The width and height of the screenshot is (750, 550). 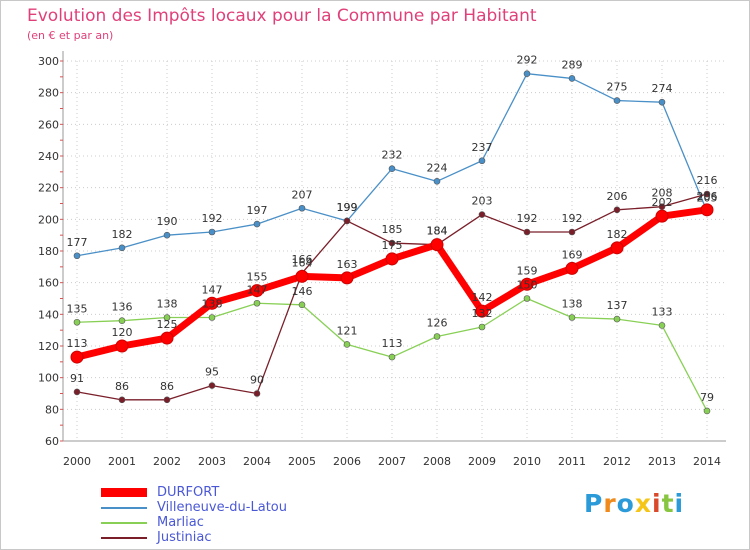 What do you see at coordinates (527, 461) in the screenshot?
I see `x-tick-label: 2010` at bounding box center [527, 461].